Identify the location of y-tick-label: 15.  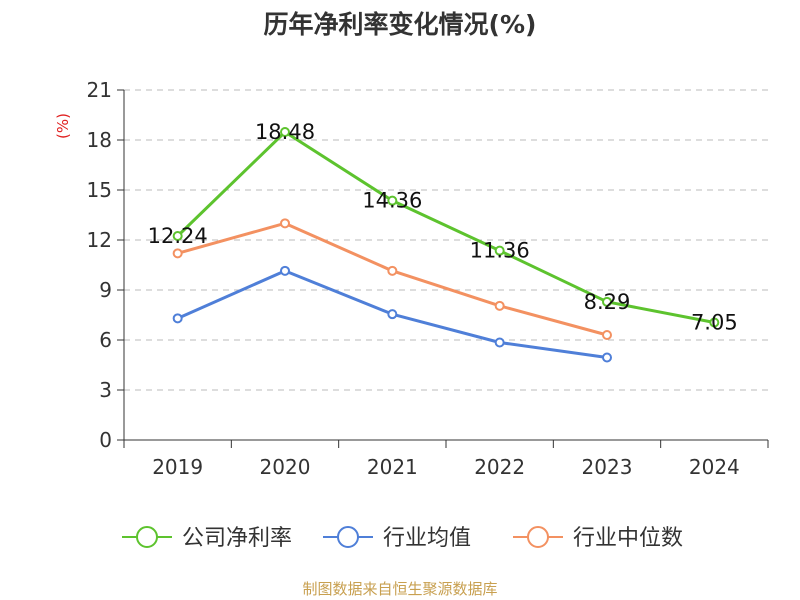
(99, 190).